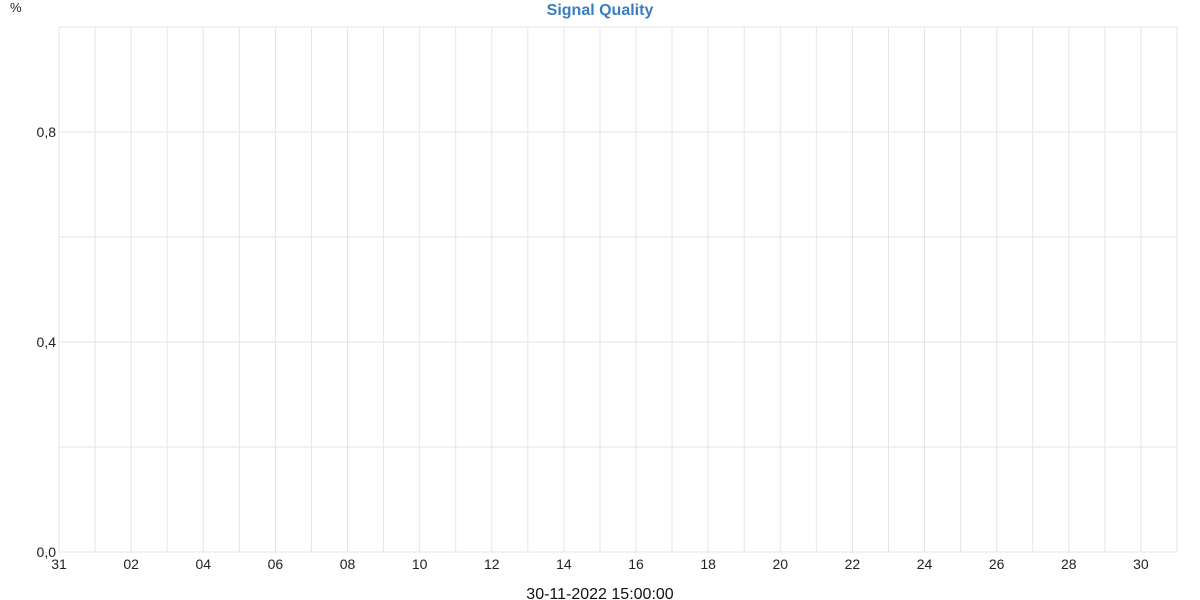  What do you see at coordinates (925, 564) in the screenshot?
I see `x-tick-label: 24` at bounding box center [925, 564].